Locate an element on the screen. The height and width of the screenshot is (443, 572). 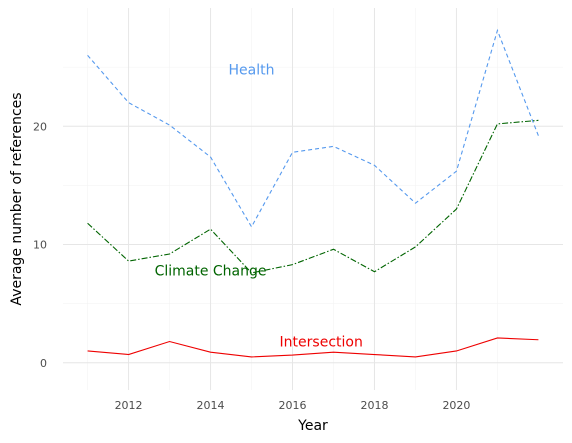
x-axis-ticks: 2012 2014 2016 2018 2020 is located at coordinates (293, 405).